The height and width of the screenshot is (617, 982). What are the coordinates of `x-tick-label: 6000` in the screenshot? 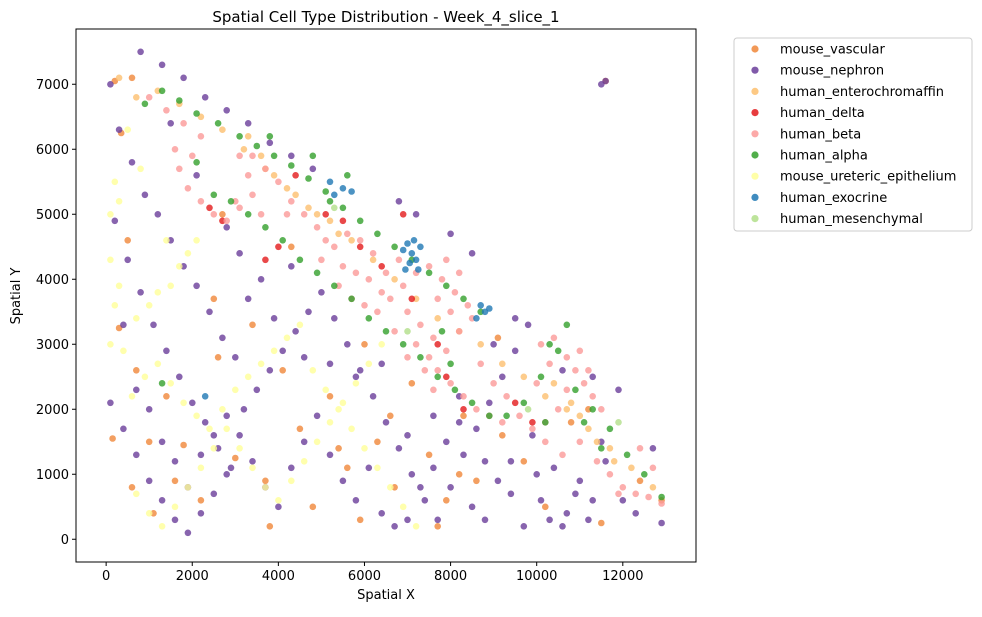 It's located at (364, 576).